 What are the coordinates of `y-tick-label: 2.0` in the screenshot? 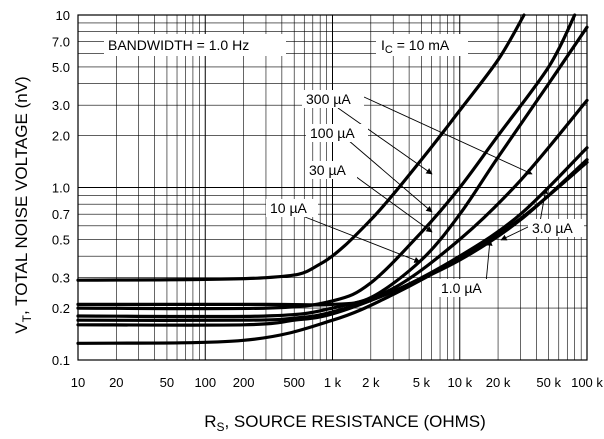 It's located at (61, 136).